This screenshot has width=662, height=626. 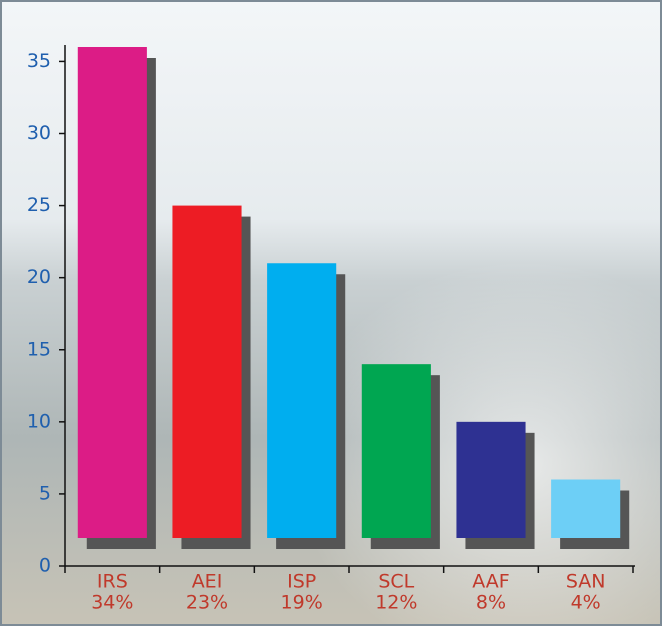 I want to click on y-tick-label: 15, so click(x=39, y=349).